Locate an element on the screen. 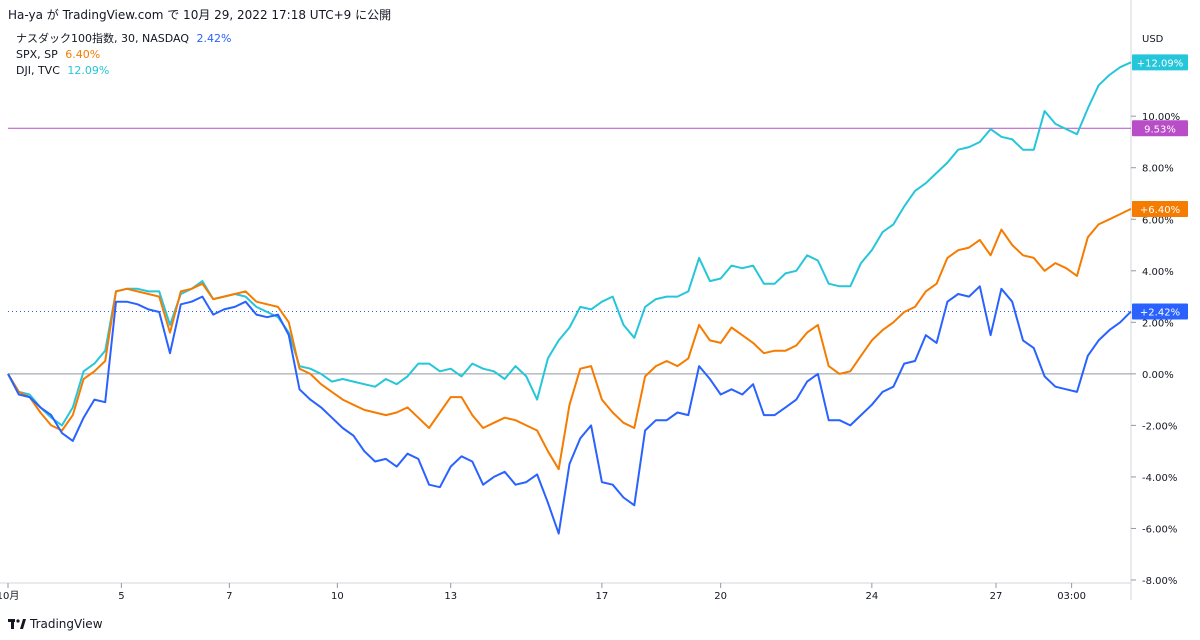 Image resolution: width=1200 pixels, height=640 pixels. last-value-tag-nasdaq100-label: +2.42% is located at coordinates (1160, 313).